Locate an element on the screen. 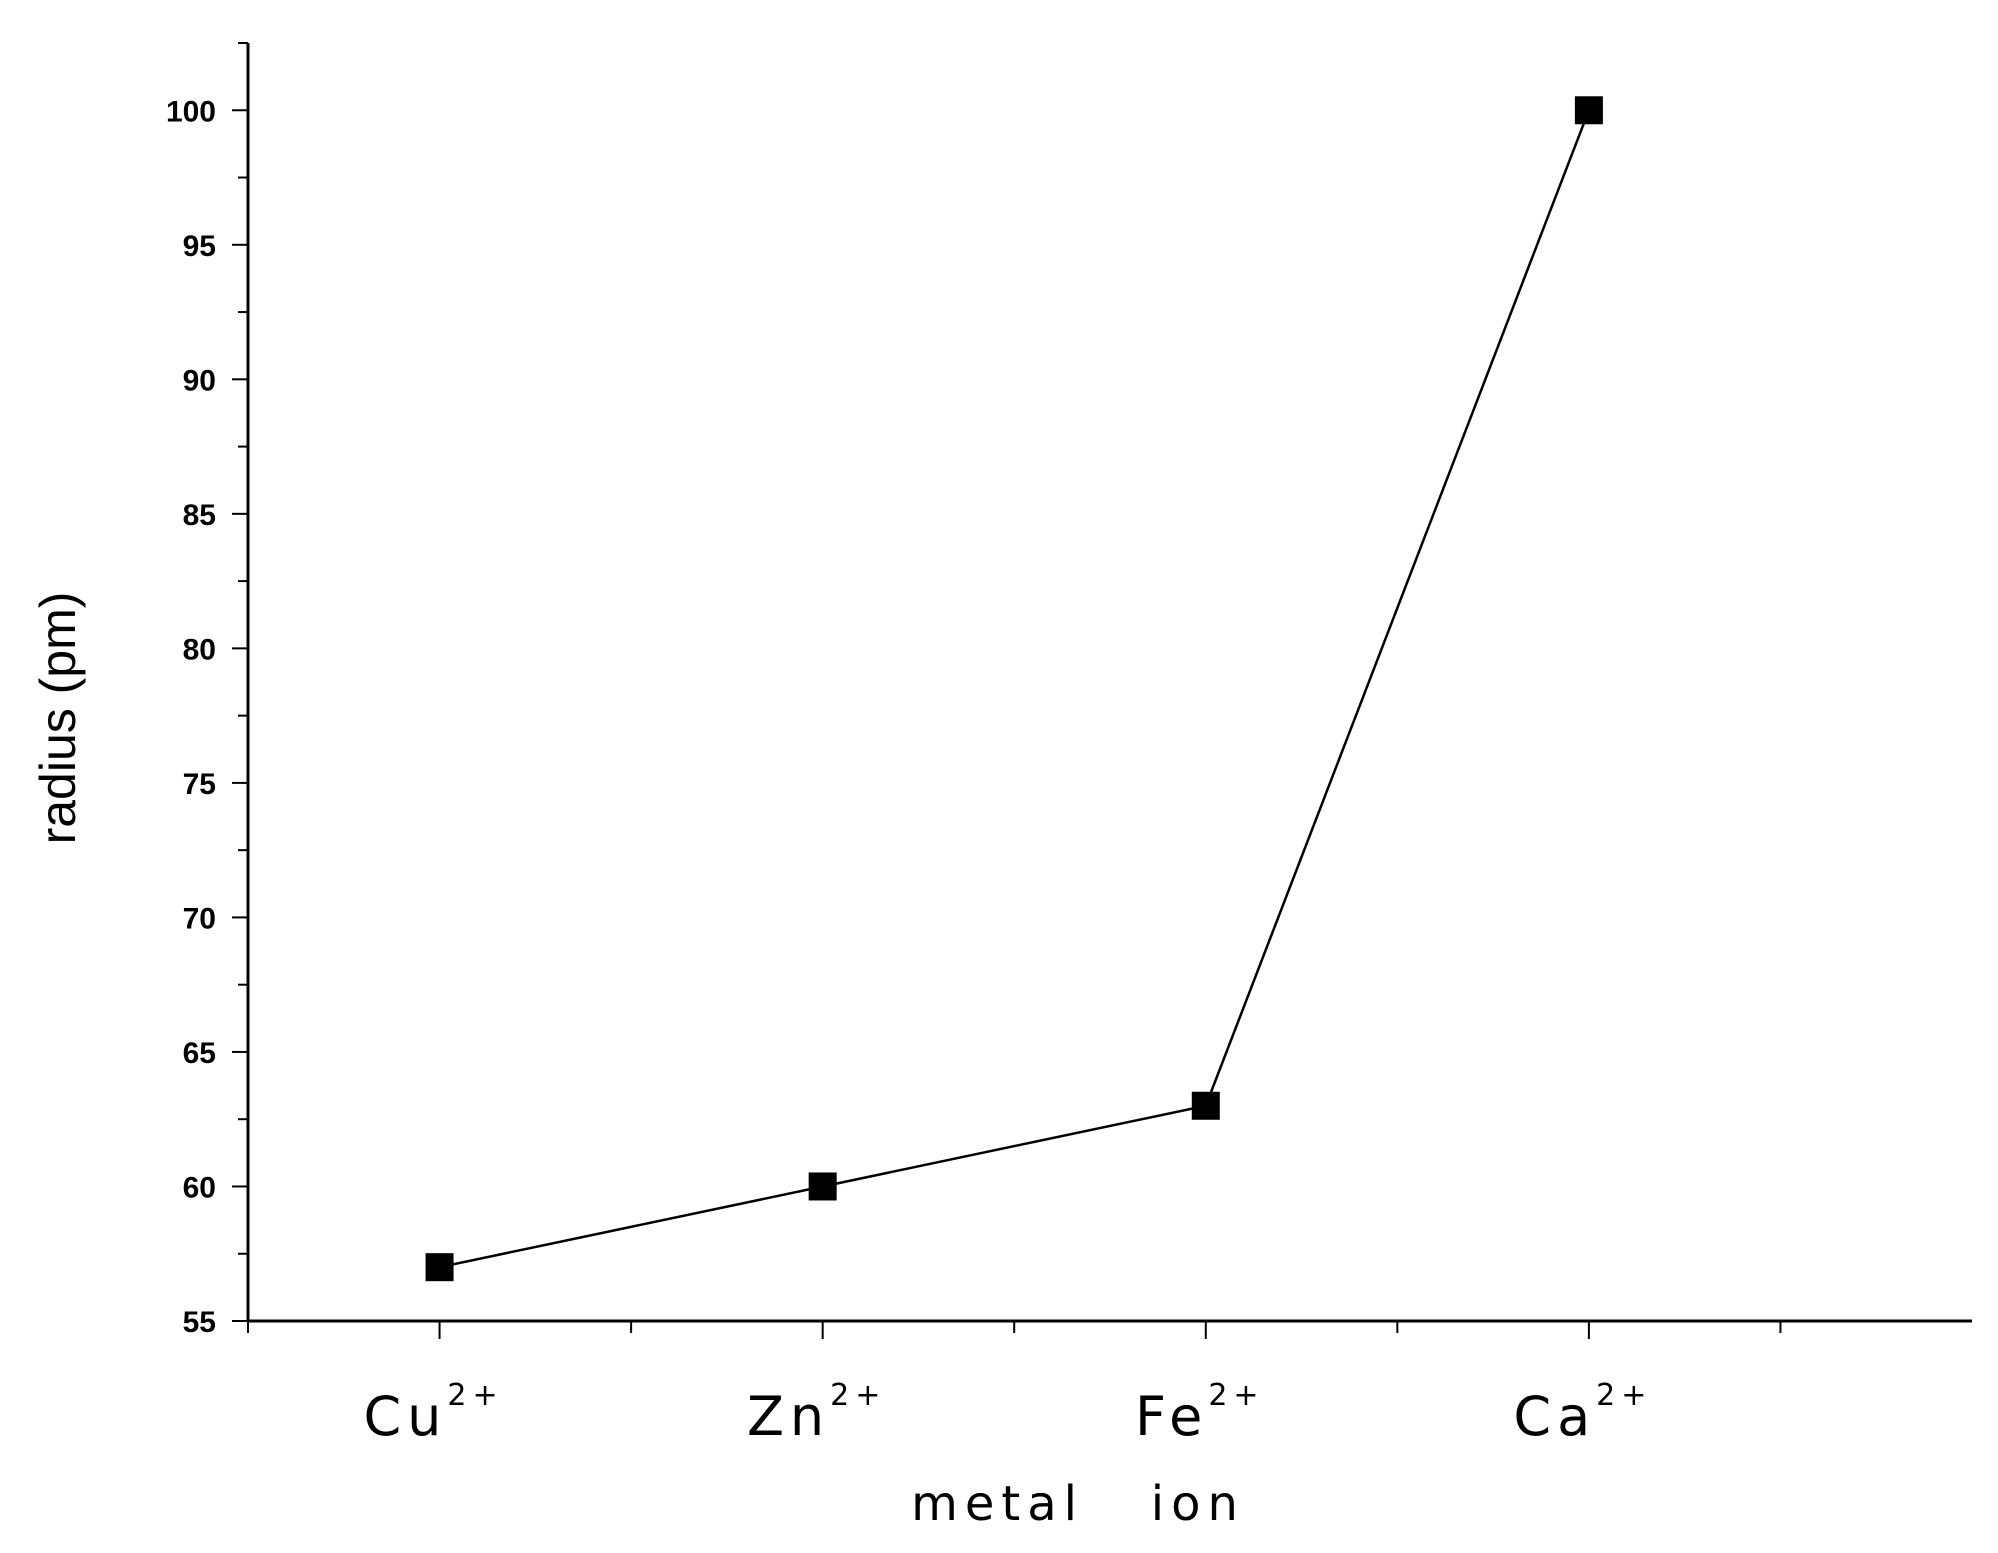 The width and height of the screenshot is (1998, 1553). x-tick-label-base: Ca is located at coordinates (1554, 1416).